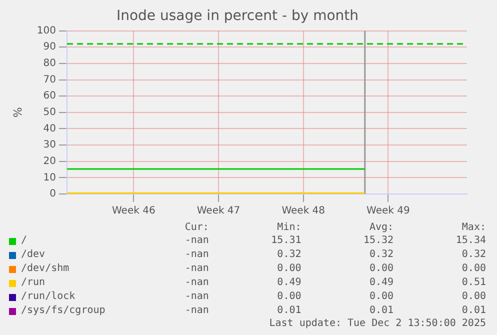 The image size is (497, 335). I want to click on y-tick-label: 50, so click(49, 112).